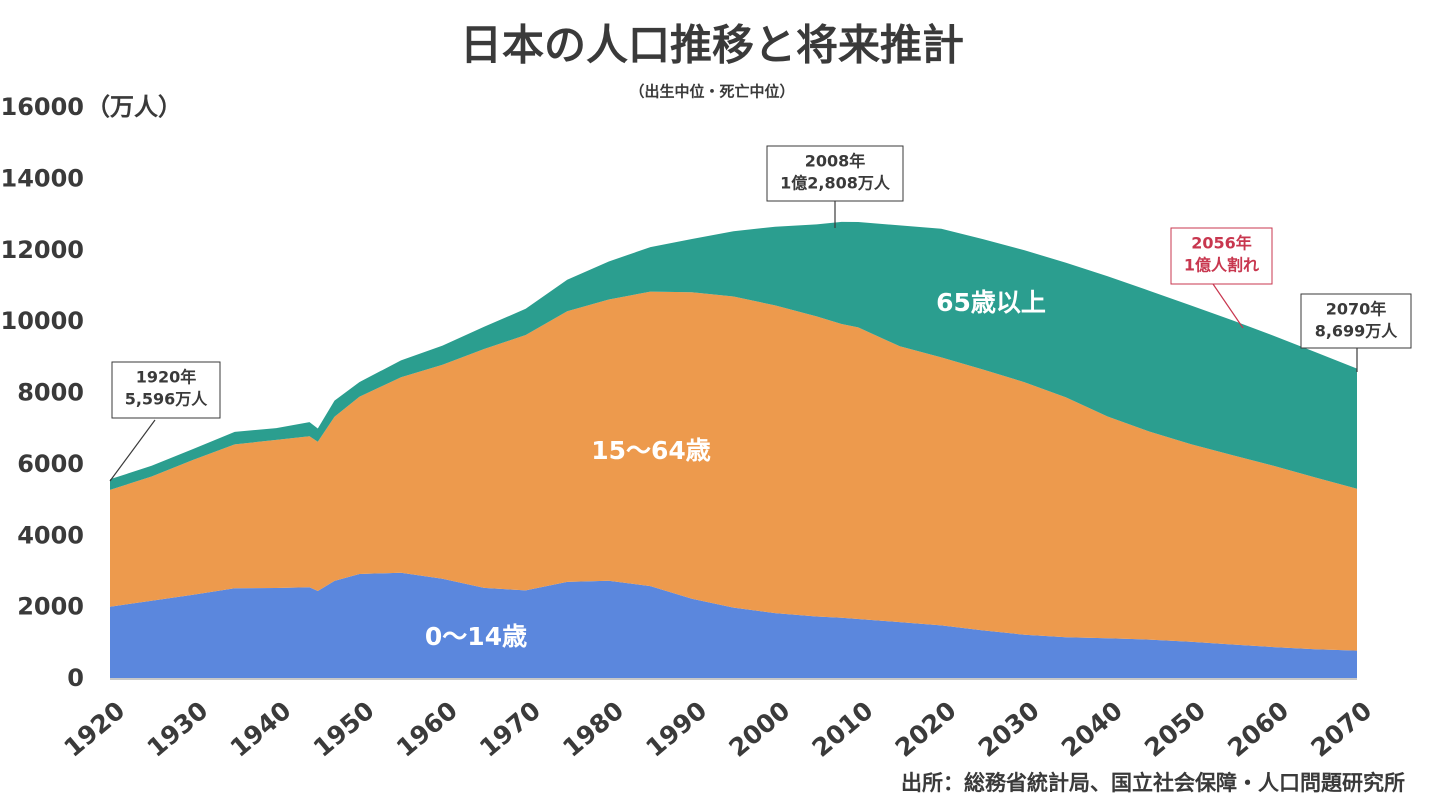  I want to click on x-tick-label: 1930, so click(178, 729).